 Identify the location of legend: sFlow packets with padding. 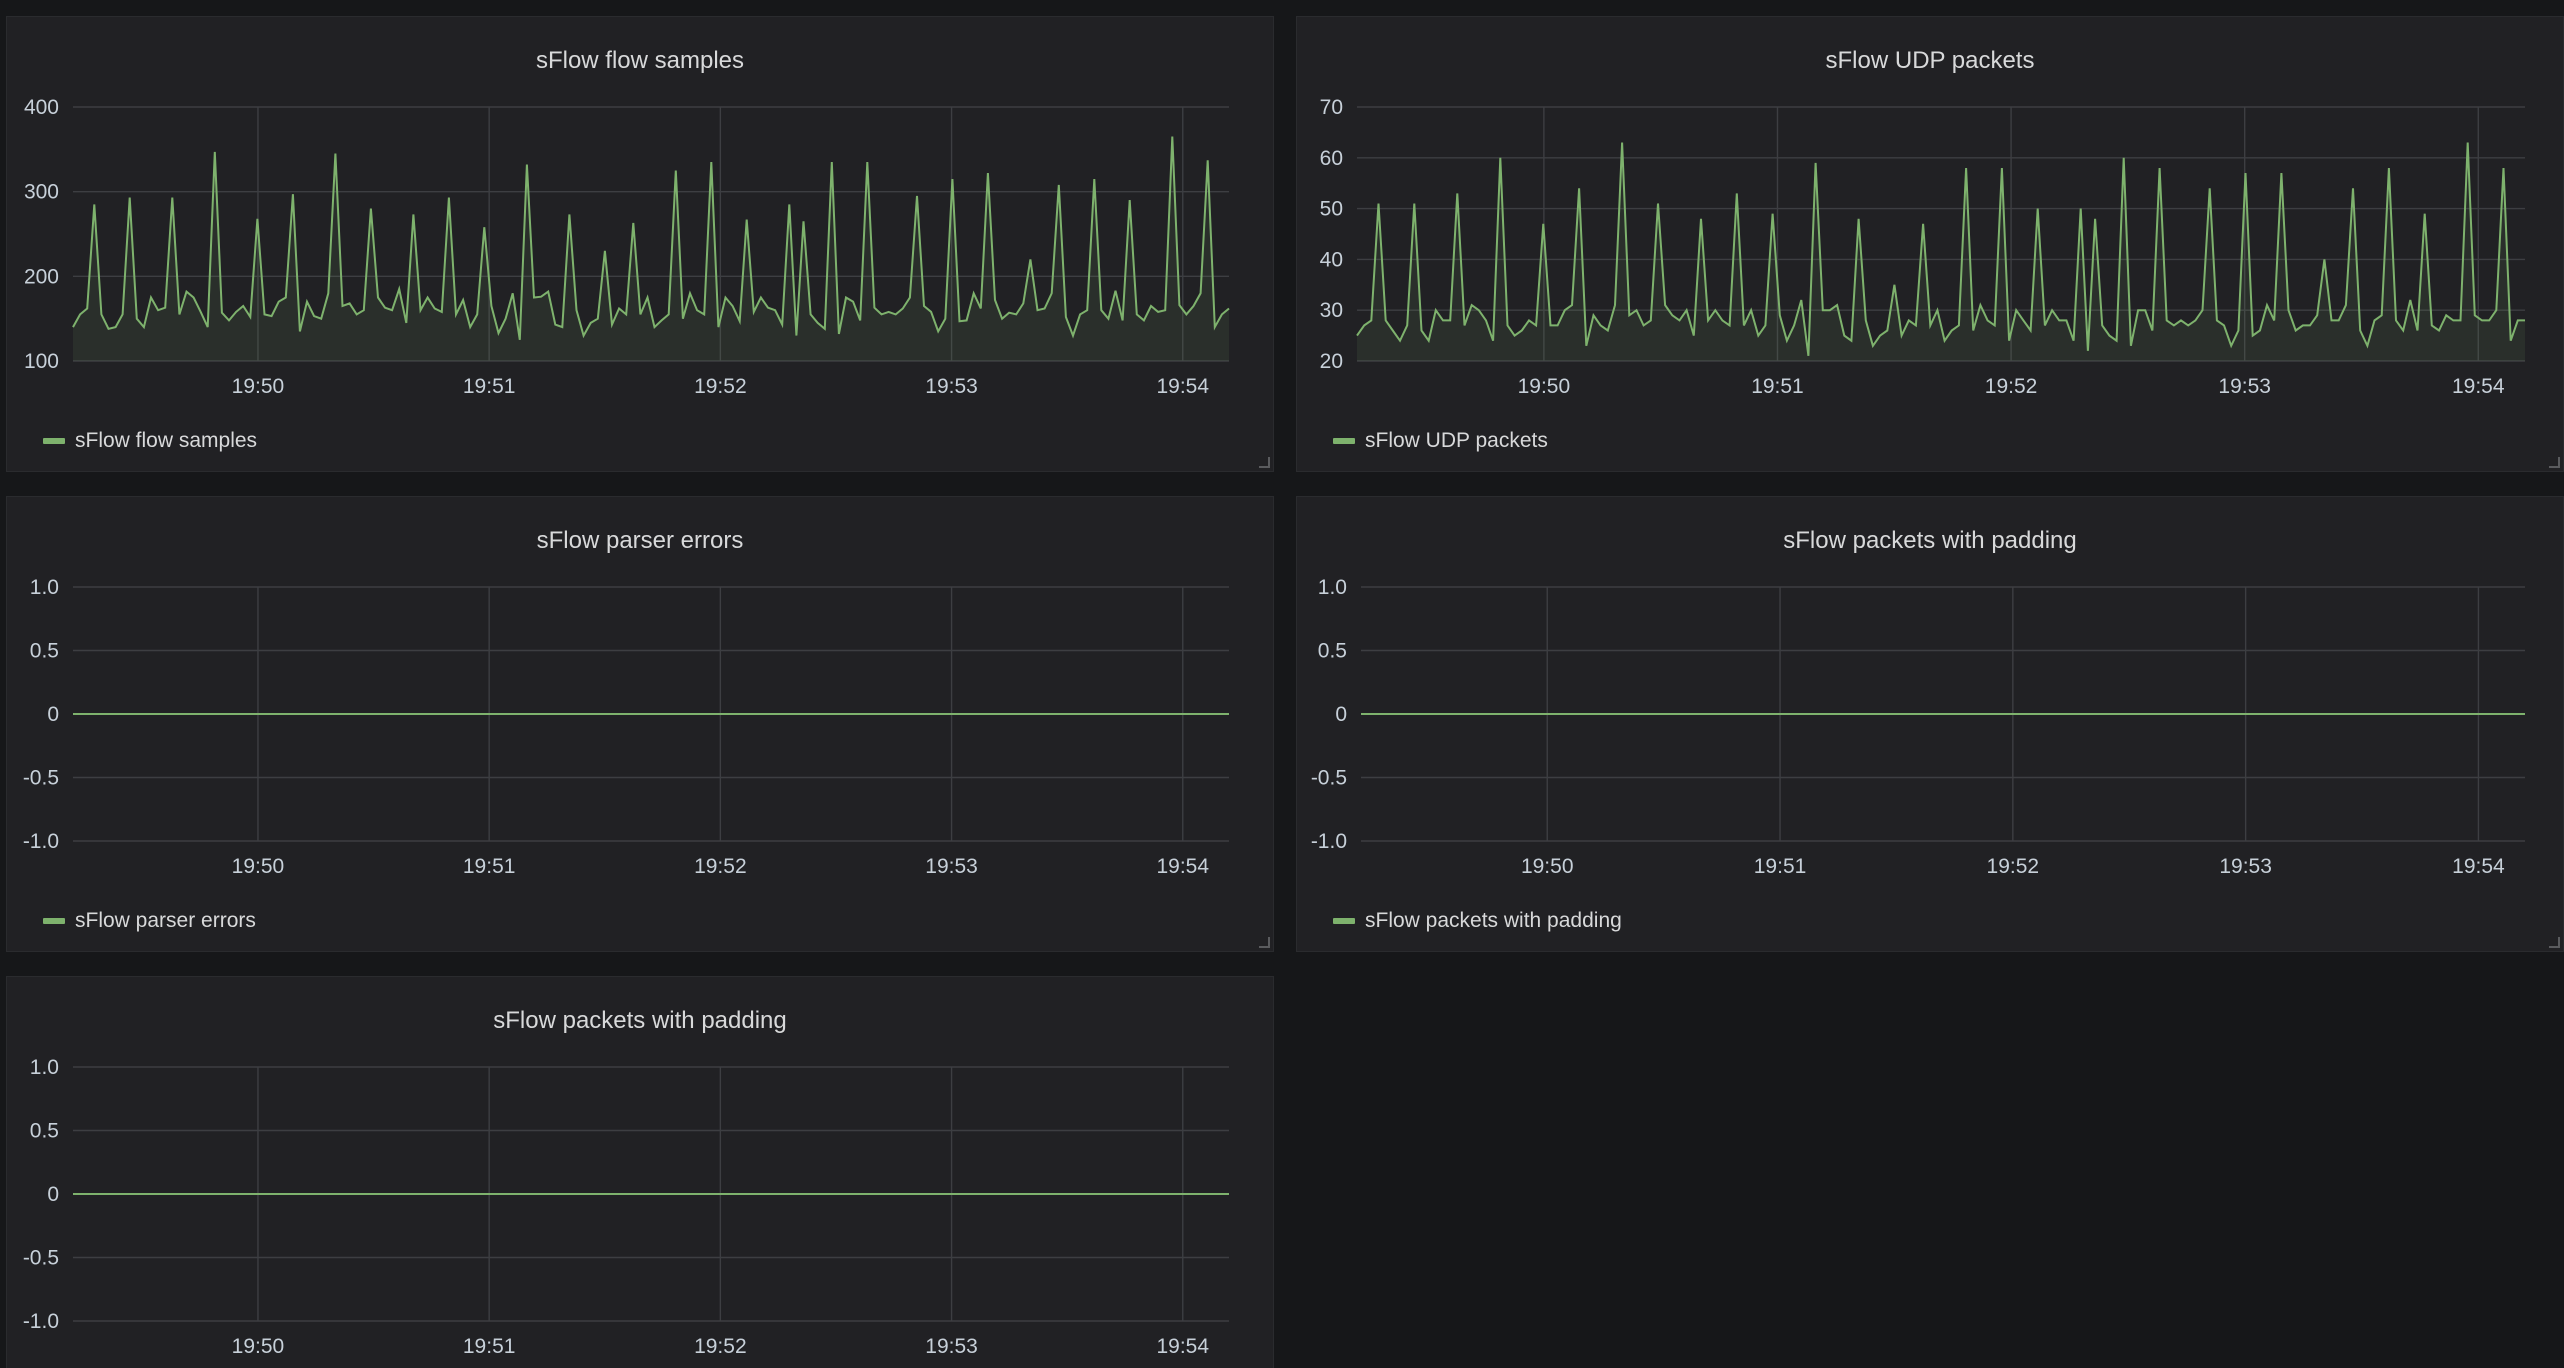
(1477, 921).